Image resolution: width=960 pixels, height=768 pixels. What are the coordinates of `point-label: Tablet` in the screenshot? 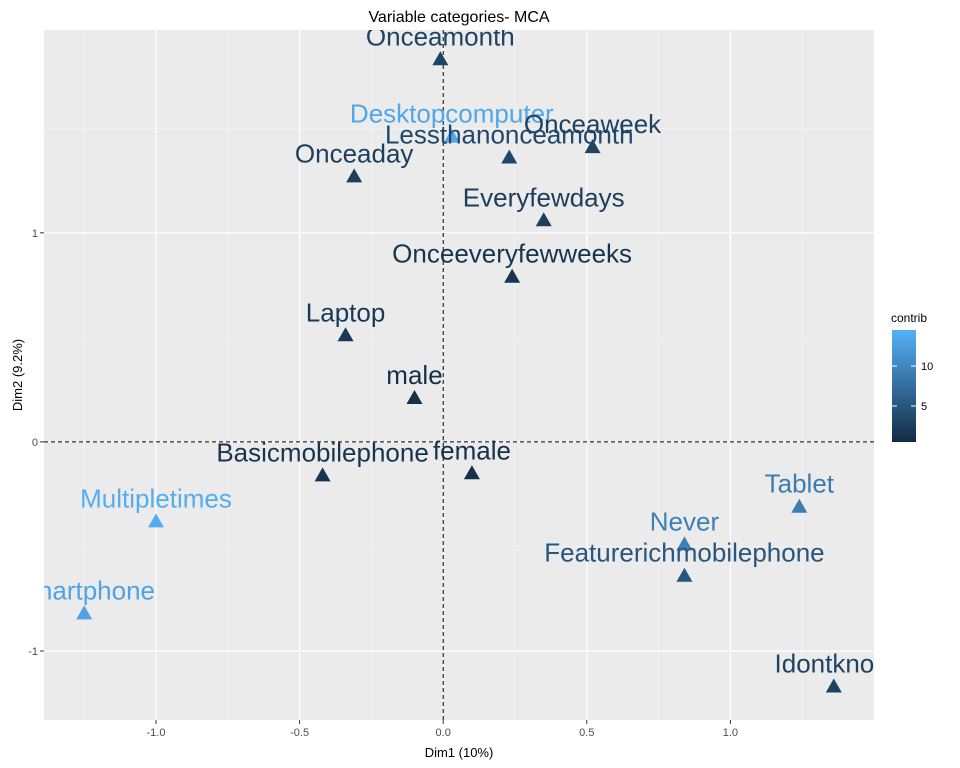 It's located at (800, 484).